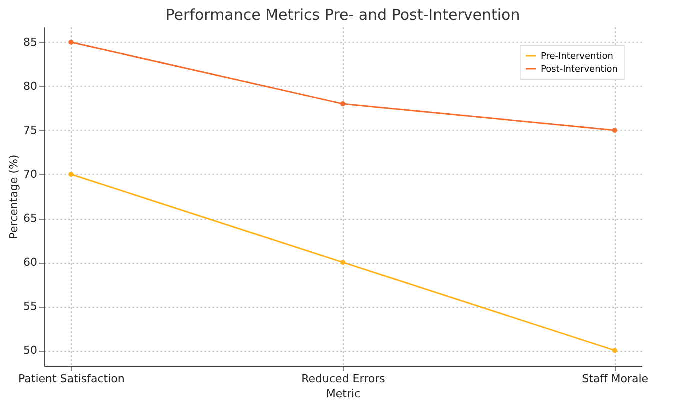 The height and width of the screenshot is (403, 675). I want to click on y-tick-label: 60, so click(31, 263).